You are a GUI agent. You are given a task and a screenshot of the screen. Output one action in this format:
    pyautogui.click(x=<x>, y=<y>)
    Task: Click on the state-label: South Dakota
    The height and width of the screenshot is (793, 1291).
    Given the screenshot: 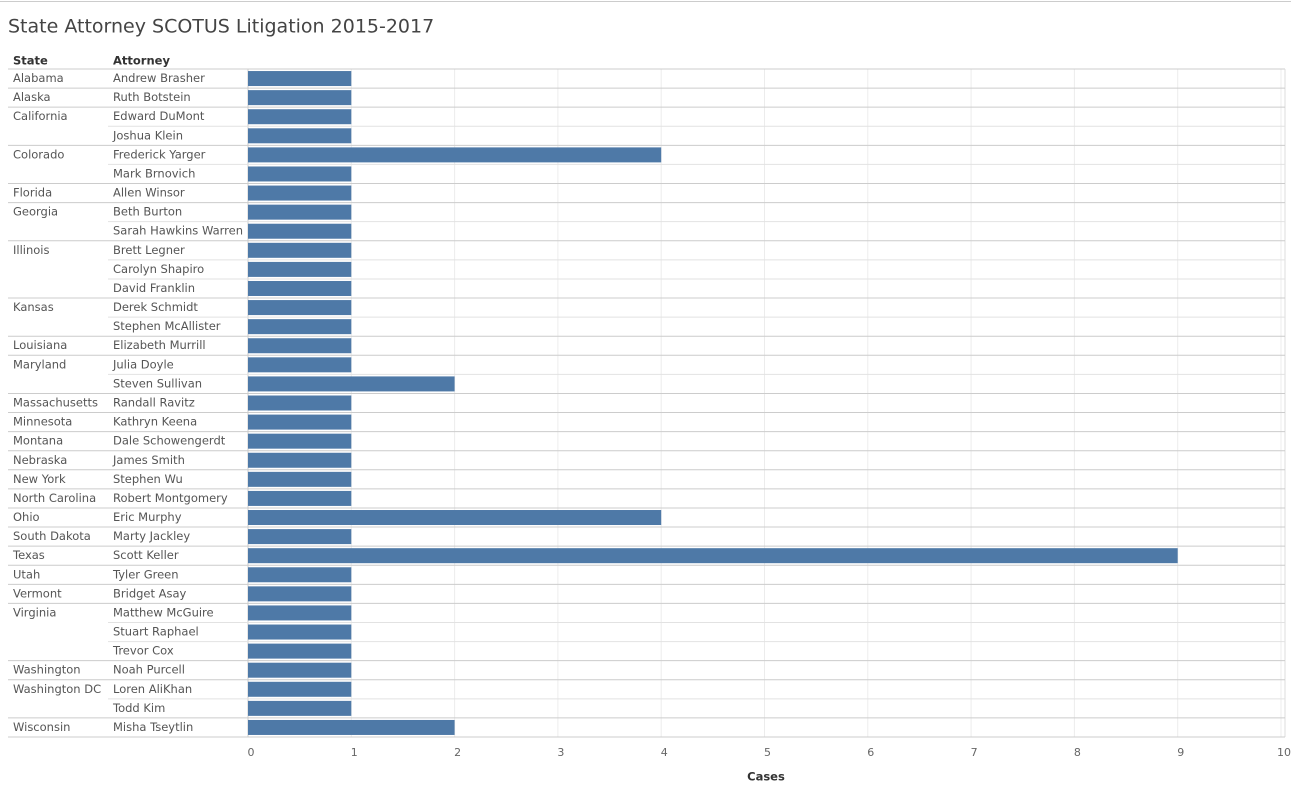 What is the action you would take?
    pyautogui.click(x=52, y=536)
    